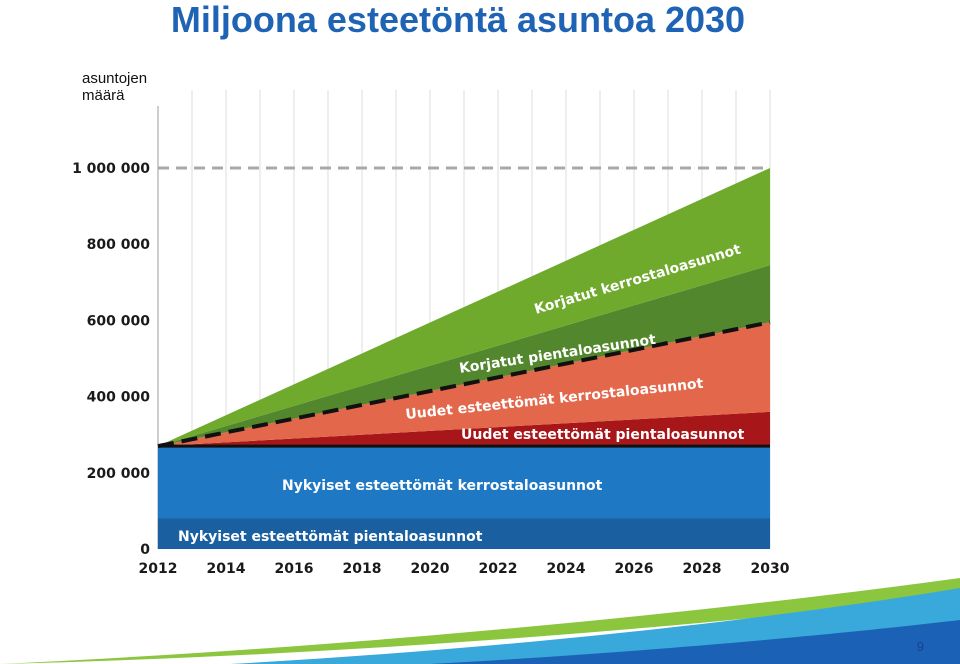 Image resolution: width=960 pixels, height=664 pixels. What do you see at coordinates (362, 569) in the screenshot?
I see `x-tick-label-3: 2018` at bounding box center [362, 569].